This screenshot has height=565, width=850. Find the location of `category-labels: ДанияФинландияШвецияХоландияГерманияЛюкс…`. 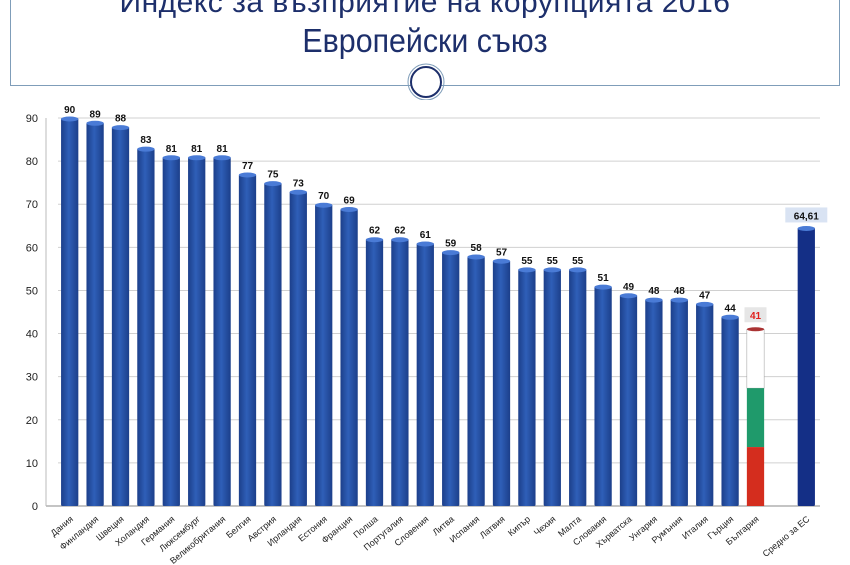

category-labels: ДанияФинландияШвецияХоландияГерманияЛюкс… is located at coordinates (430, 539).